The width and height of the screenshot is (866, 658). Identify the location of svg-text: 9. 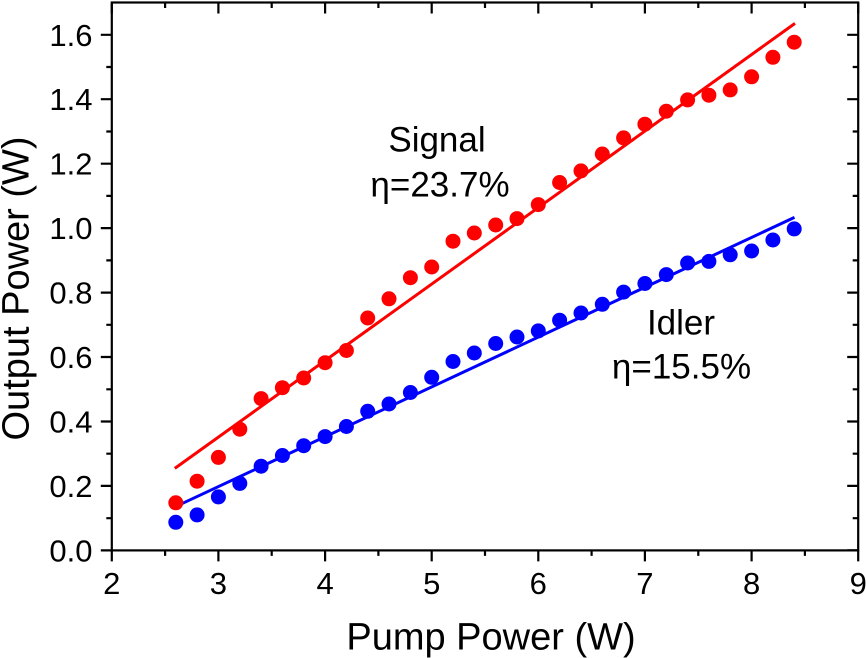
(858, 583).